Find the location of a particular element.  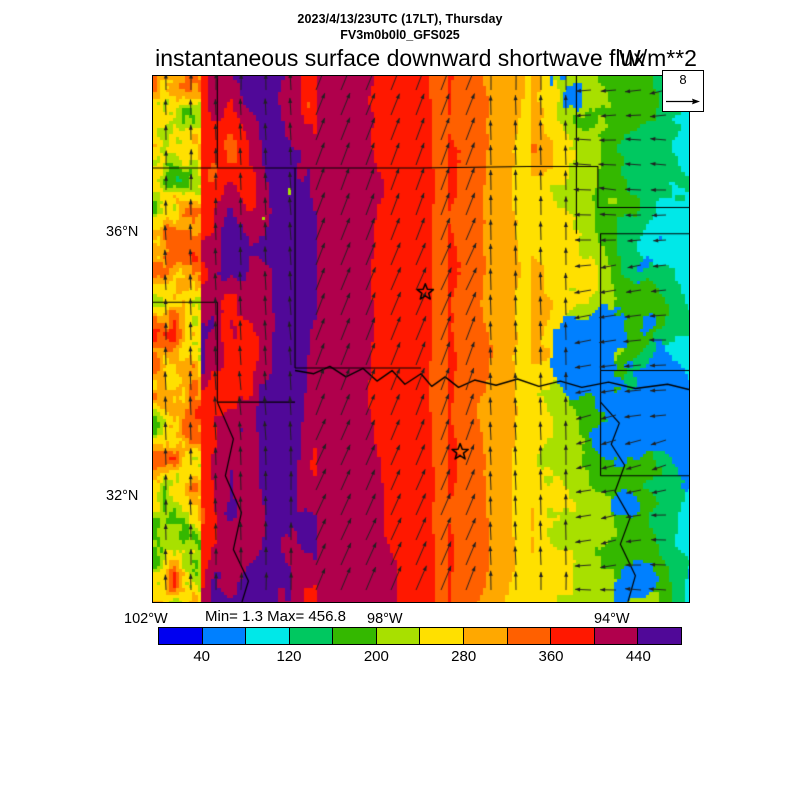

colorbar-tick-label: 360 is located at coordinates (551, 656).